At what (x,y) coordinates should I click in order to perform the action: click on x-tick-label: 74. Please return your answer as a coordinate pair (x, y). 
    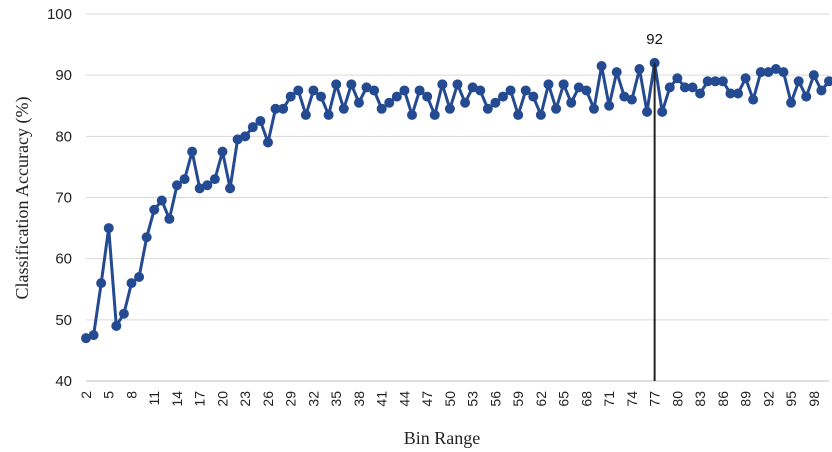
    Looking at the image, I should click on (632, 399).